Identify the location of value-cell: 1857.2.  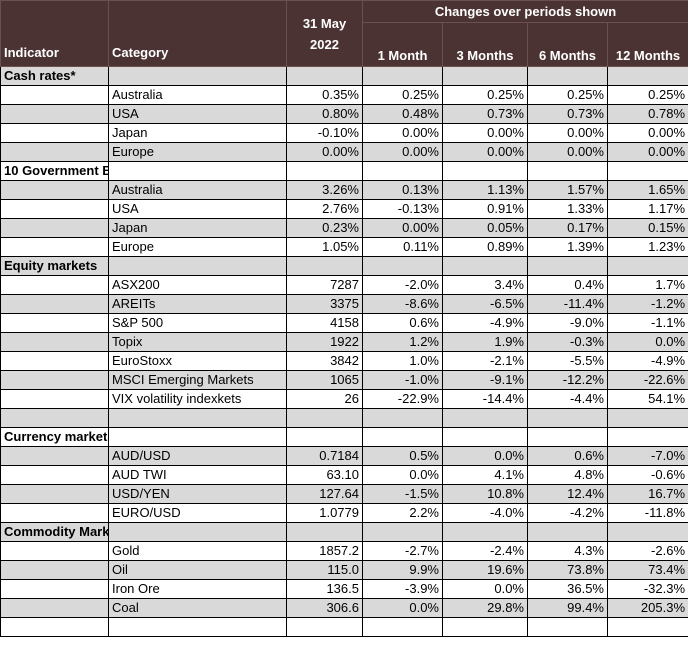
(324, 551).